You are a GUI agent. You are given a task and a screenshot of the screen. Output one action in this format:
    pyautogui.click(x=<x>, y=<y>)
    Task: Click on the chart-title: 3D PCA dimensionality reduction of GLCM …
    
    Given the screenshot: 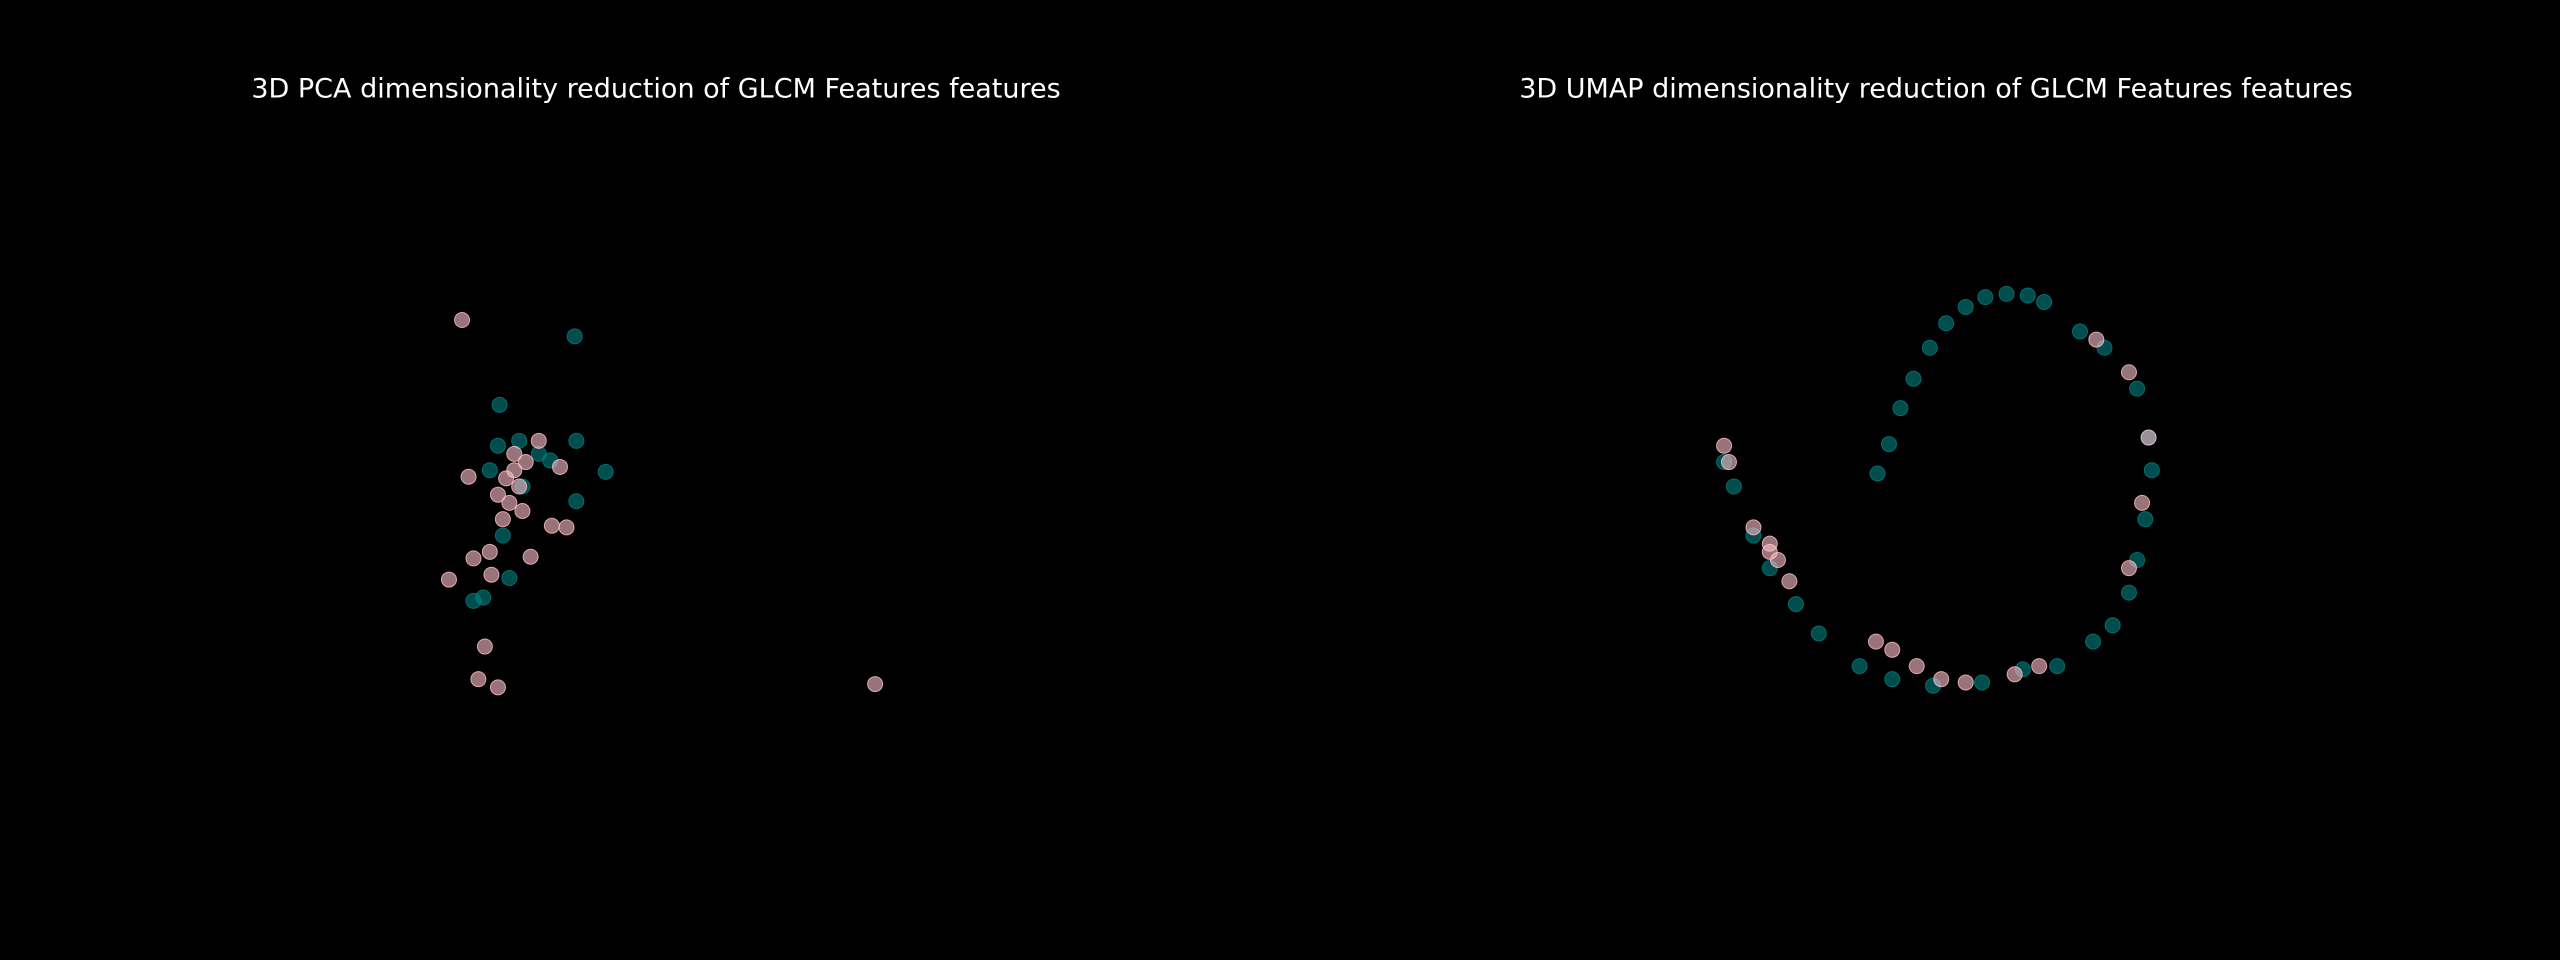 What is the action you would take?
    pyautogui.click(x=655, y=89)
    